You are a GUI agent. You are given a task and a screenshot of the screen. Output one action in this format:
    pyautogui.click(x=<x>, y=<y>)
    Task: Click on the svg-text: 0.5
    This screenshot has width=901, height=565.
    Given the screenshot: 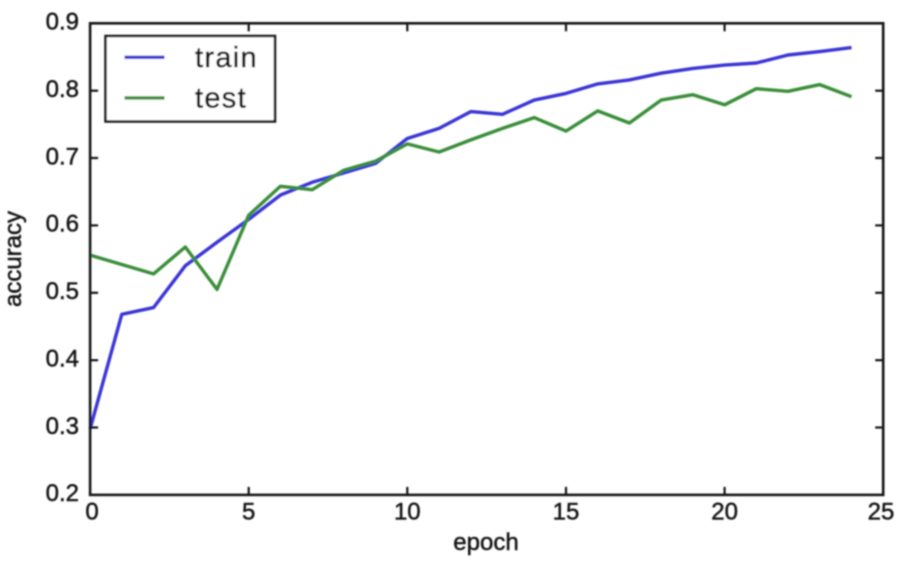 What is the action you would take?
    pyautogui.click(x=62, y=291)
    